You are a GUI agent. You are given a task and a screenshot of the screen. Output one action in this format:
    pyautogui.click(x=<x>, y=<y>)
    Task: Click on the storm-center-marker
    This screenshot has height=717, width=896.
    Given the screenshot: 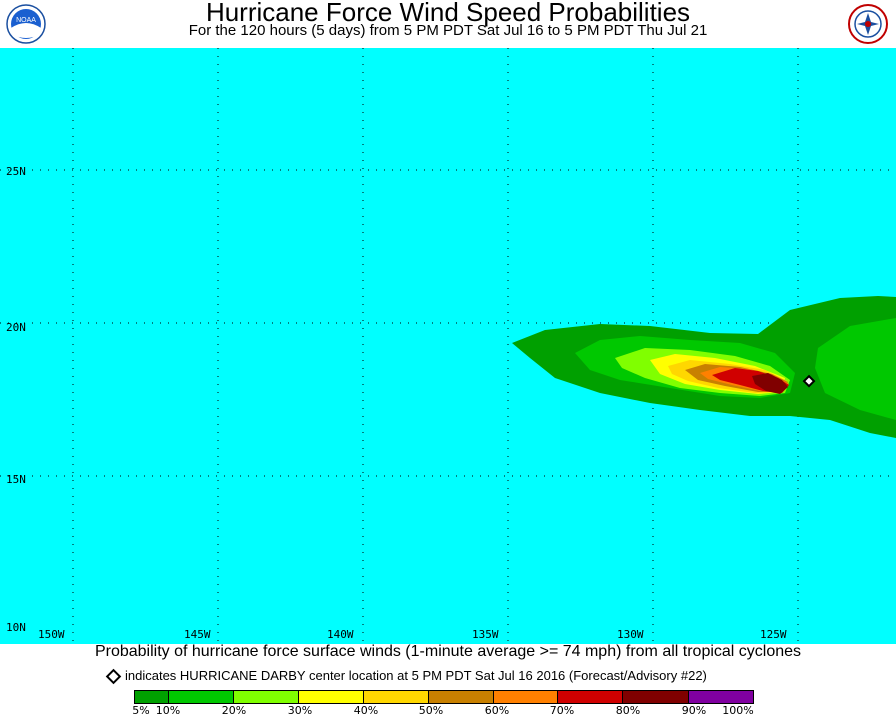 What is the action you would take?
    pyautogui.click(x=809, y=381)
    